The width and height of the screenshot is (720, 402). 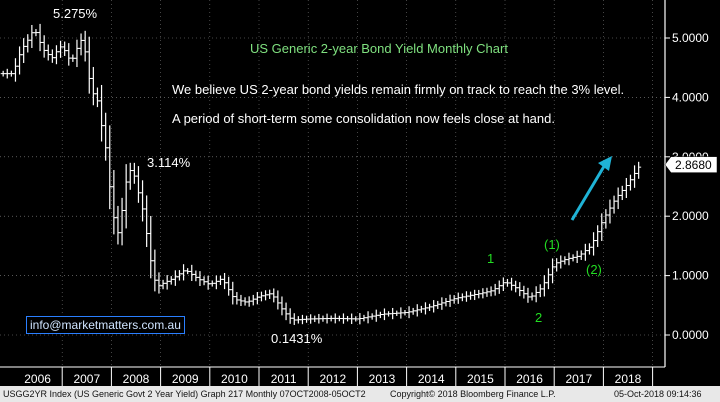 I want to click on last-value-label: 2.8680, so click(x=693, y=165).